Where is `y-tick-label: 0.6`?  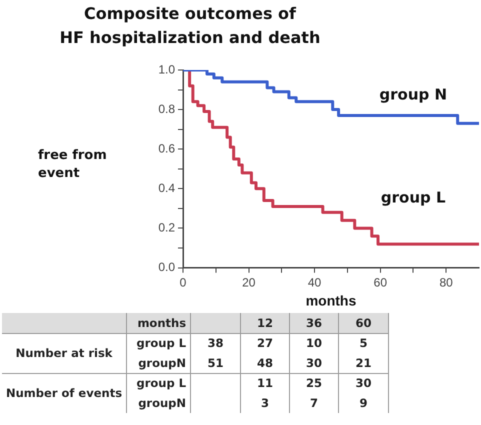 y-tick-label: 0.6 is located at coordinates (167, 148).